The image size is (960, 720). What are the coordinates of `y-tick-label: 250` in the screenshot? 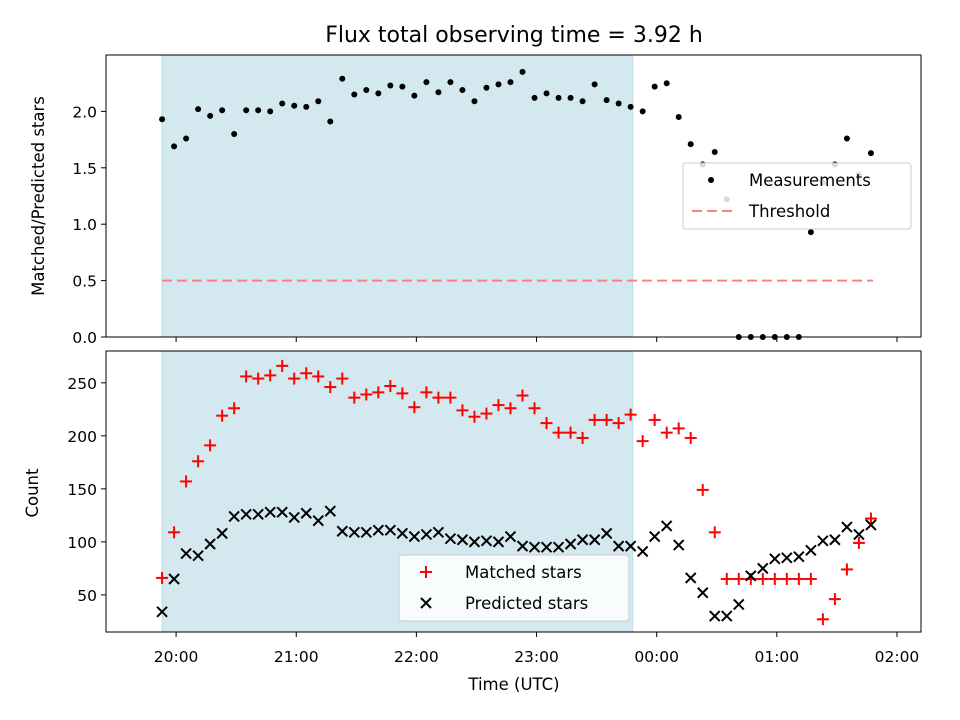 It's located at (82, 384).